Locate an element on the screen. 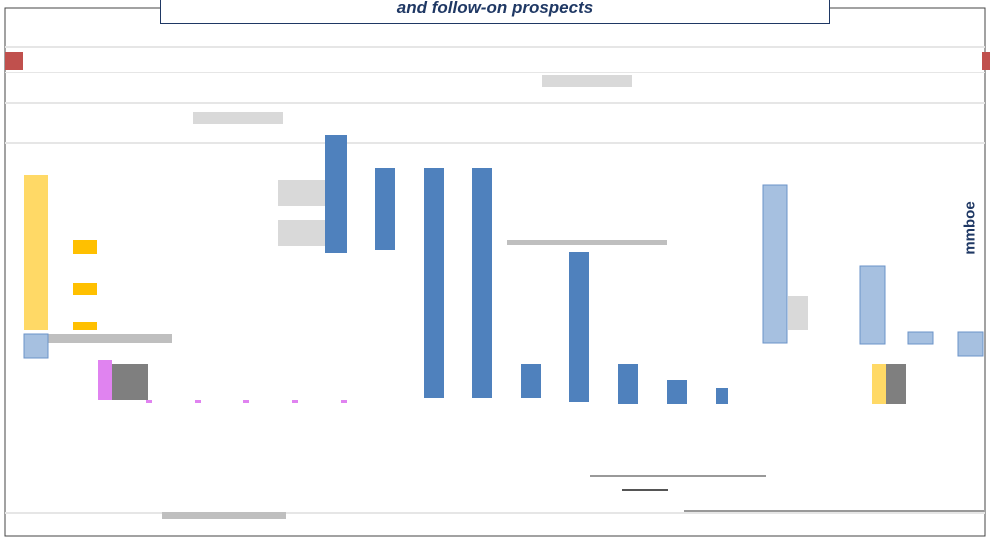  orange-bars is located at coordinates (85, 285).